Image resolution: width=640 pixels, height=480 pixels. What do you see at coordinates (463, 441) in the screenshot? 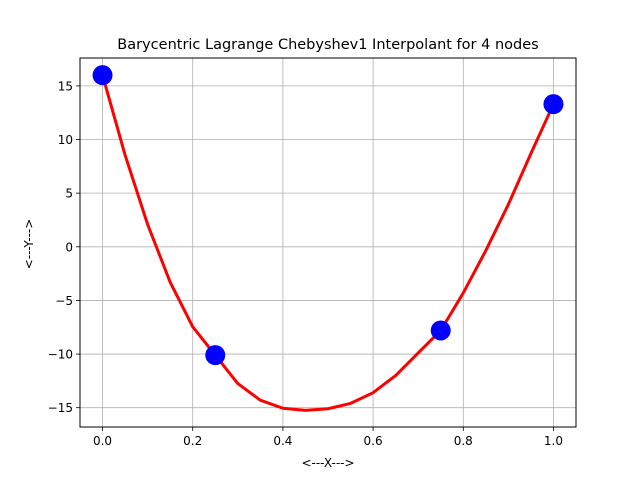
I see `x-tick-label: 0.8` at bounding box center [463, 441].